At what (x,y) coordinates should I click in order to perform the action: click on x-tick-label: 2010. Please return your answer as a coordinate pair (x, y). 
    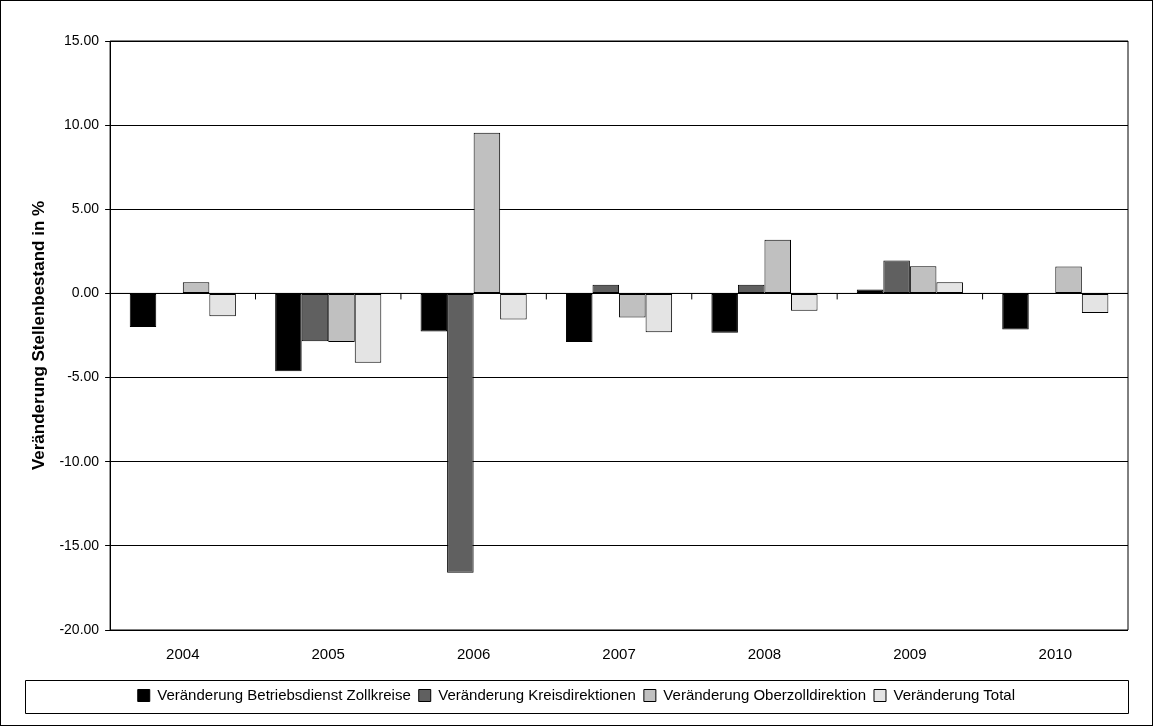
    Looking at the image, I should click on (1055, 654).